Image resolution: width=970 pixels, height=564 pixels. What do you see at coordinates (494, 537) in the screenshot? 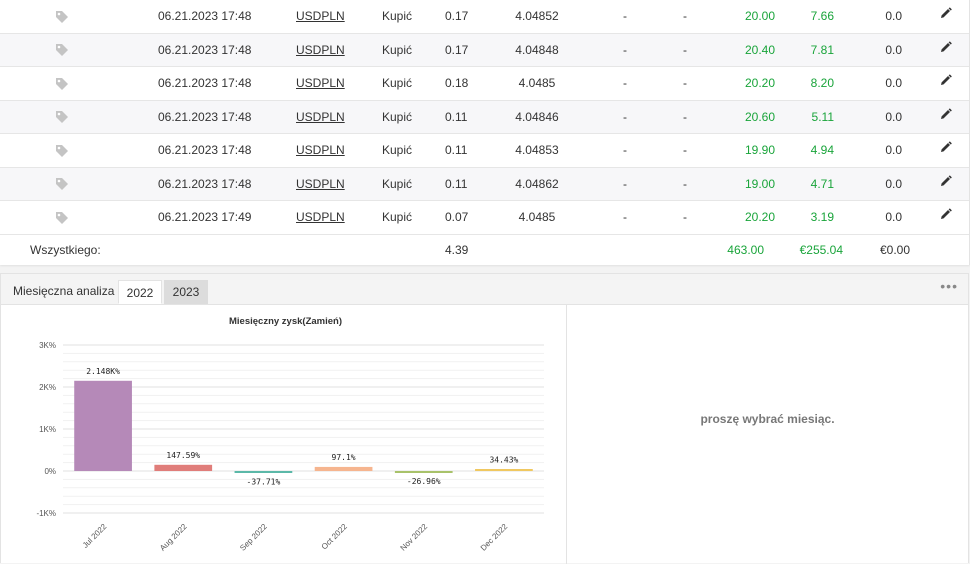
I see `x-tick-label: Dec 2022` at bounding box center [494, 537].